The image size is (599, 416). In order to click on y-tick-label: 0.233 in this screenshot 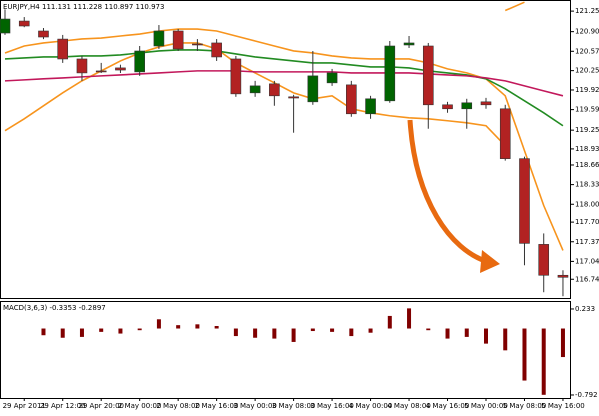, I will do `click(585, 309)`.